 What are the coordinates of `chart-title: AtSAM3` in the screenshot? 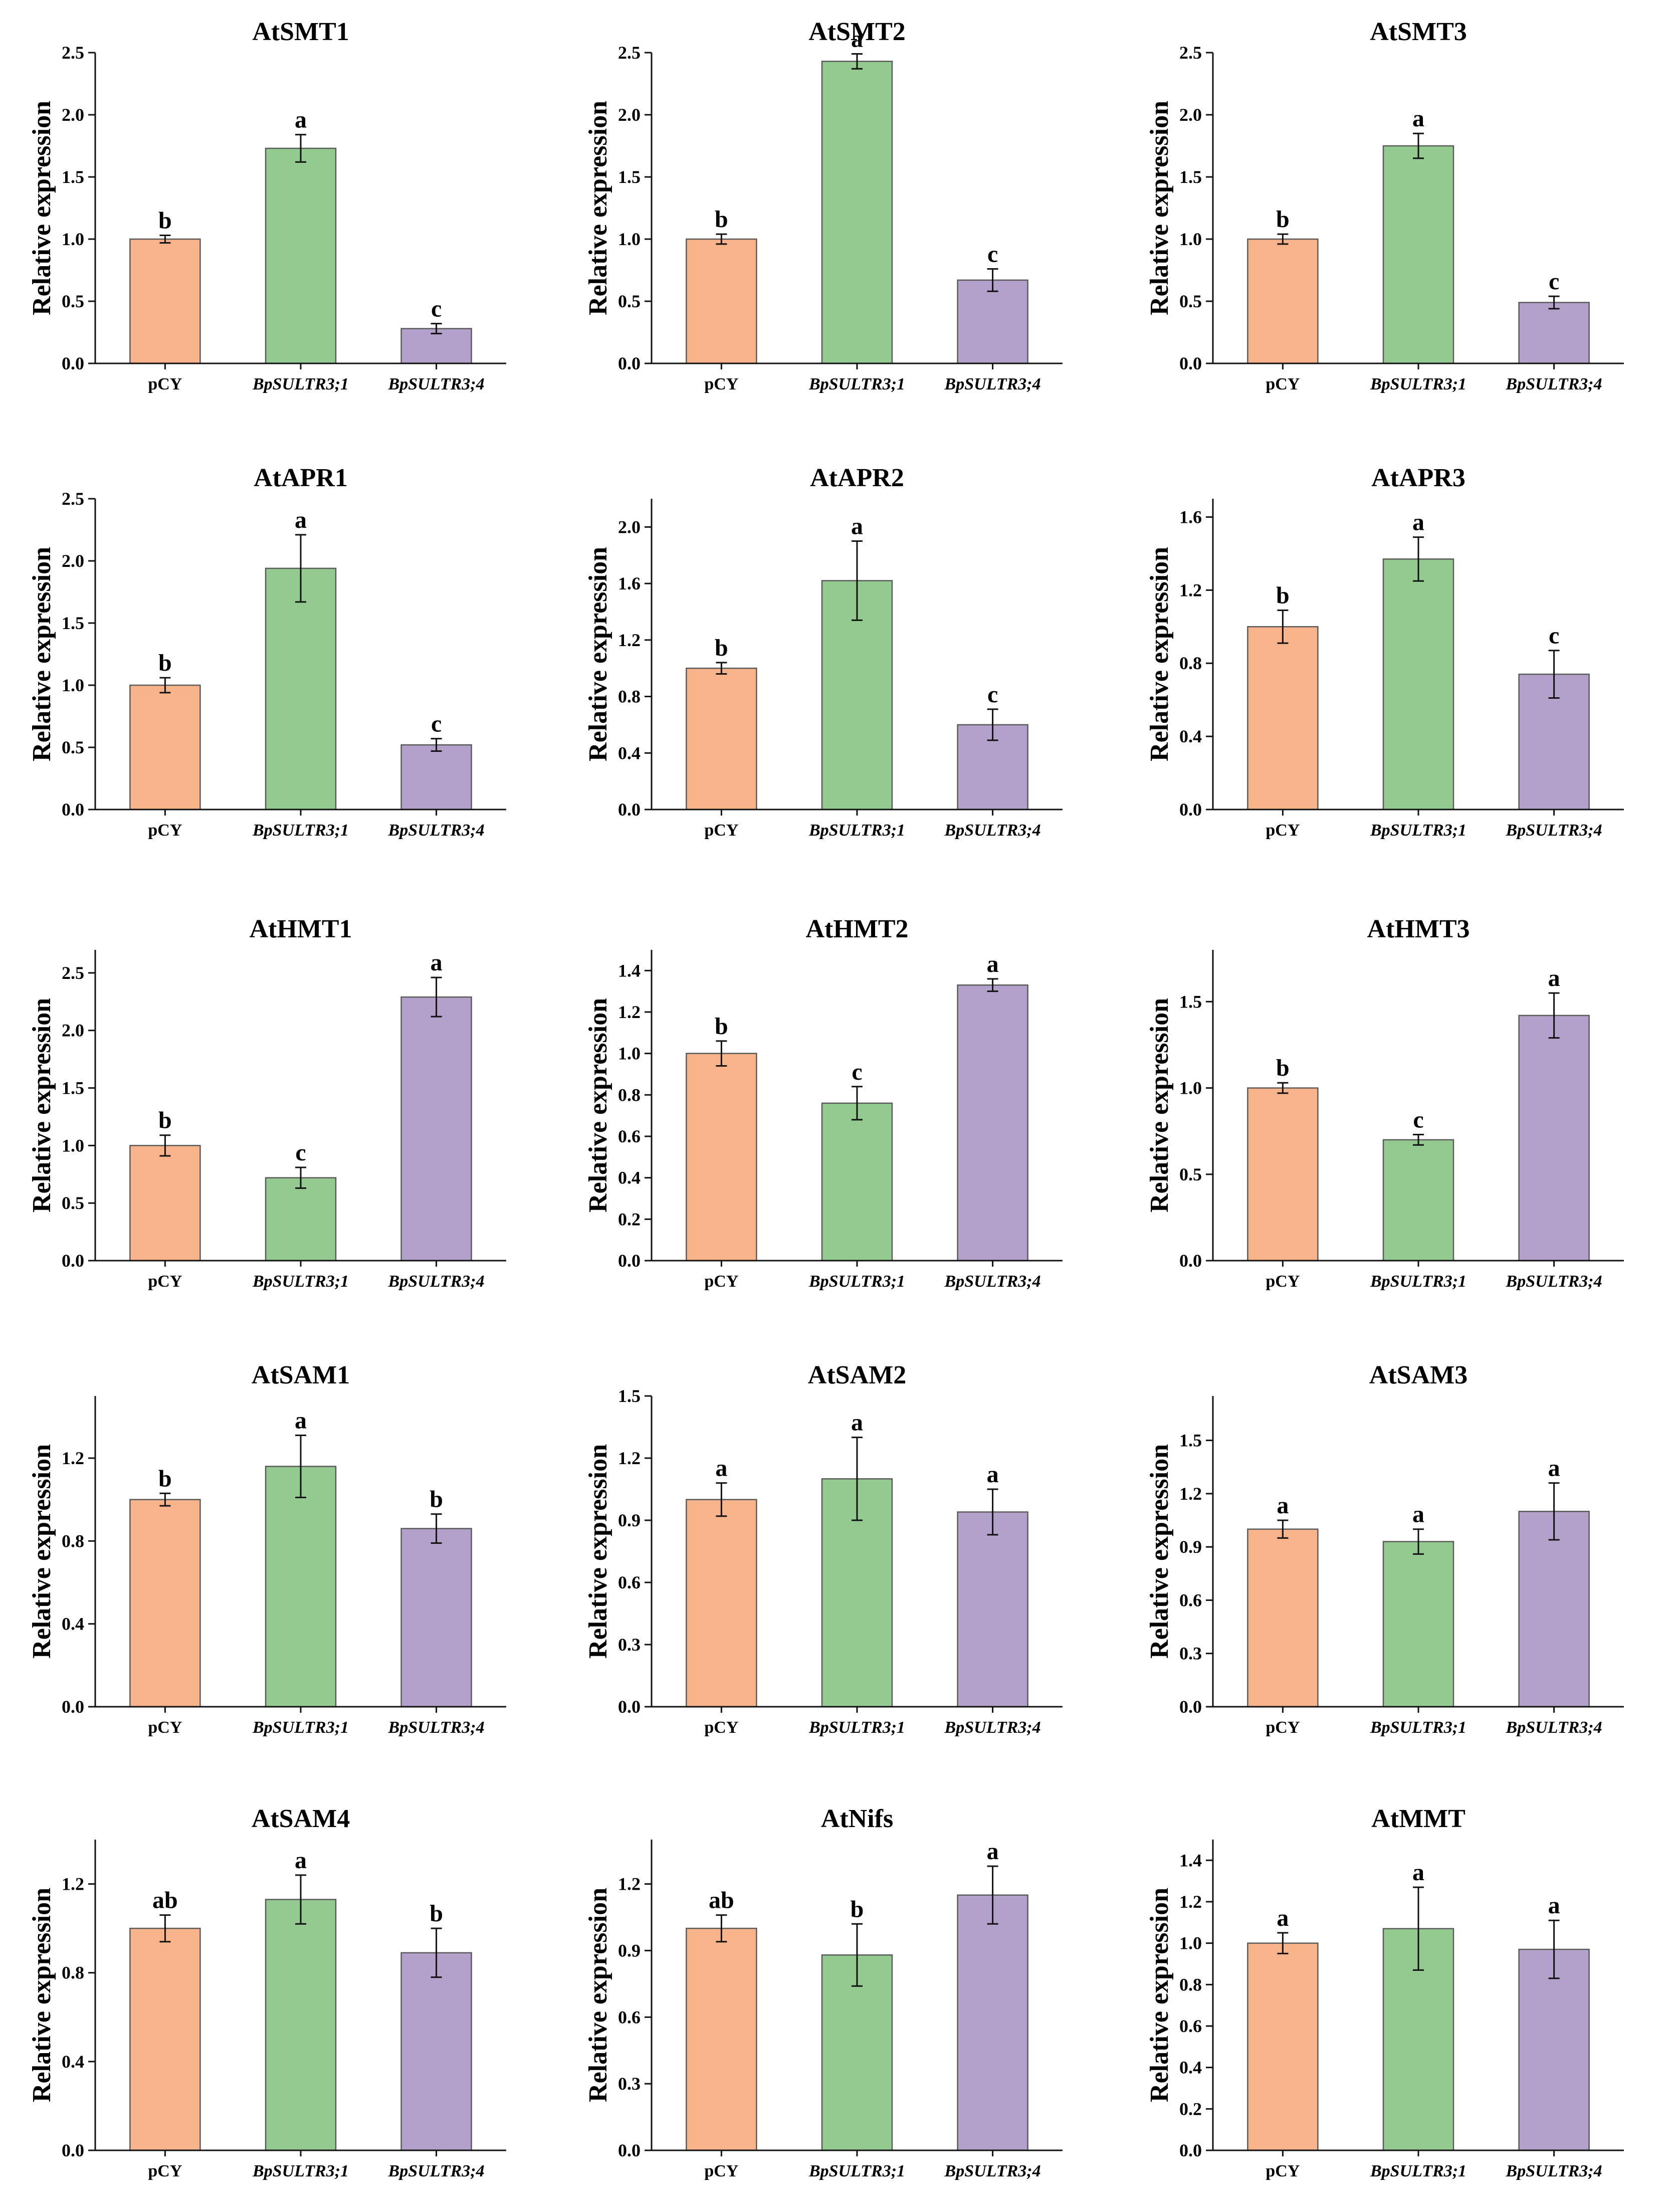 It's located at (1418, 1375).